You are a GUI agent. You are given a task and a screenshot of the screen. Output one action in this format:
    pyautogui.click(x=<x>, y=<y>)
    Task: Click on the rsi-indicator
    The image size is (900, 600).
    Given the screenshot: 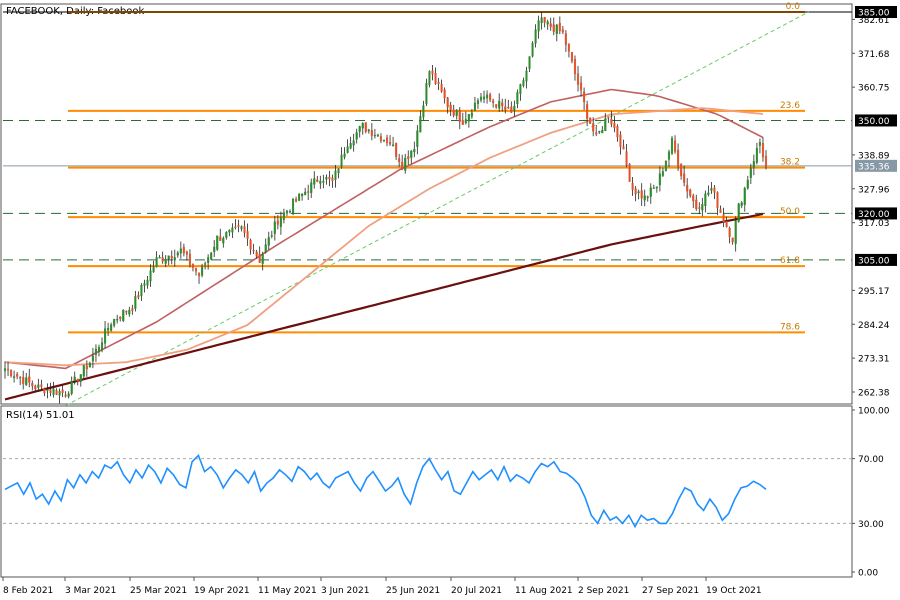 What is the action you would take?
    pyautogui.click(x=427, y=491)
    